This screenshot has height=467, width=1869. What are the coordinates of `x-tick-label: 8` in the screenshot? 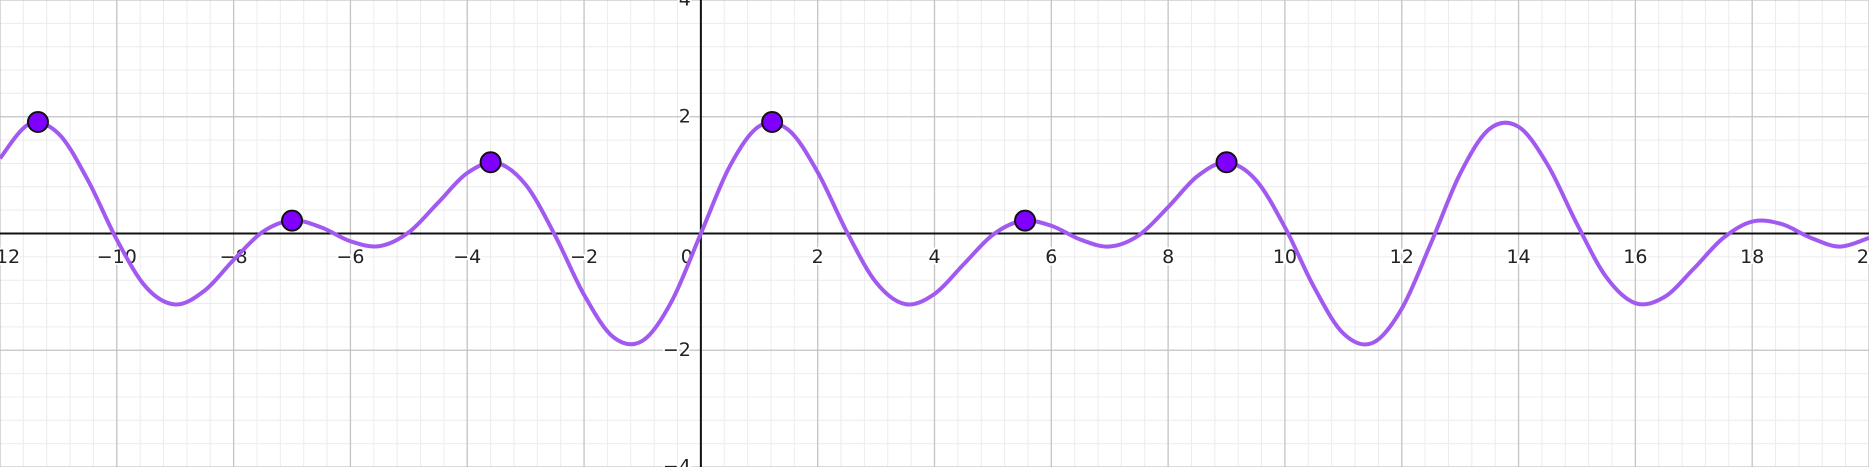 It's located at (1168, 257).